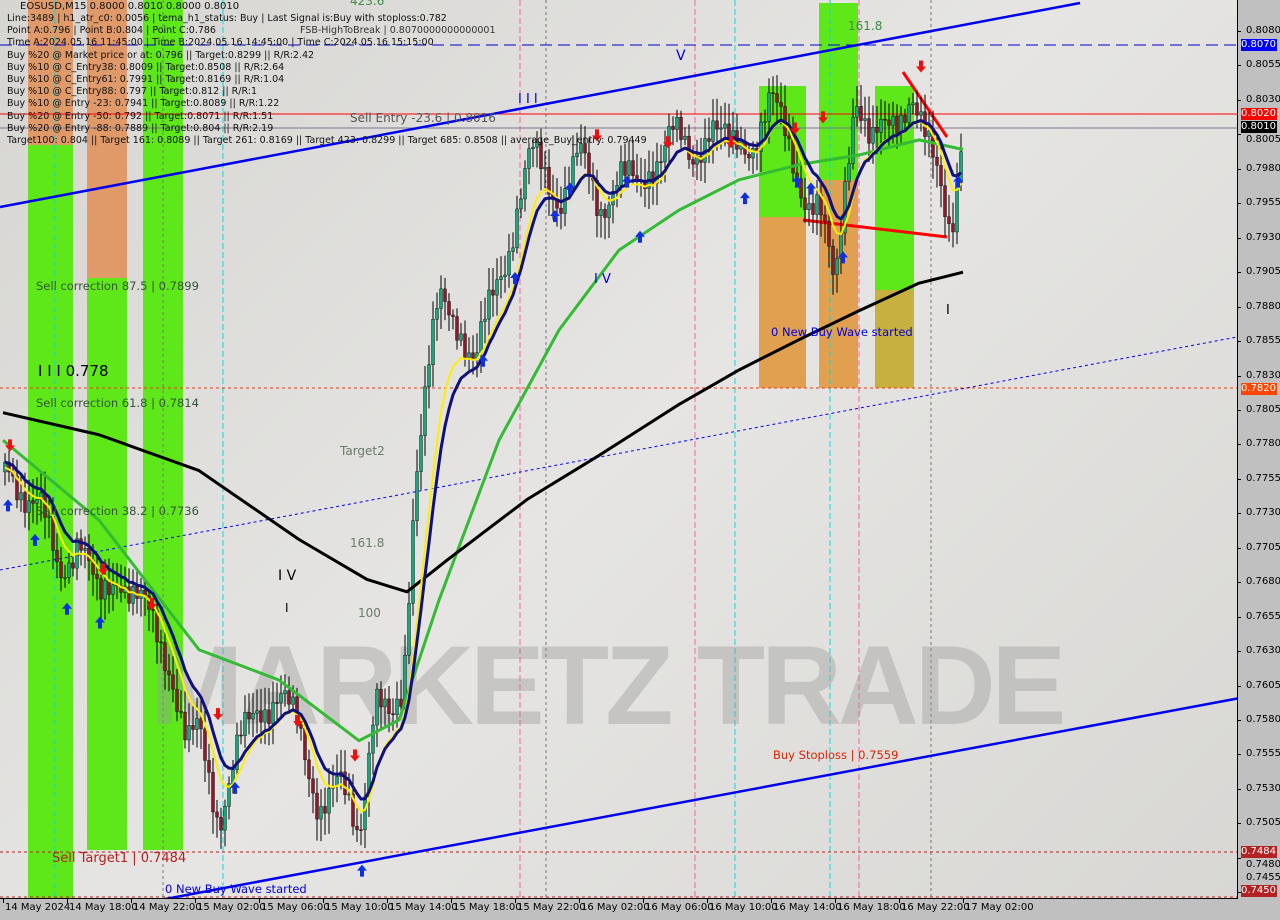  I want to click on red-support-line, so click(875, 228).